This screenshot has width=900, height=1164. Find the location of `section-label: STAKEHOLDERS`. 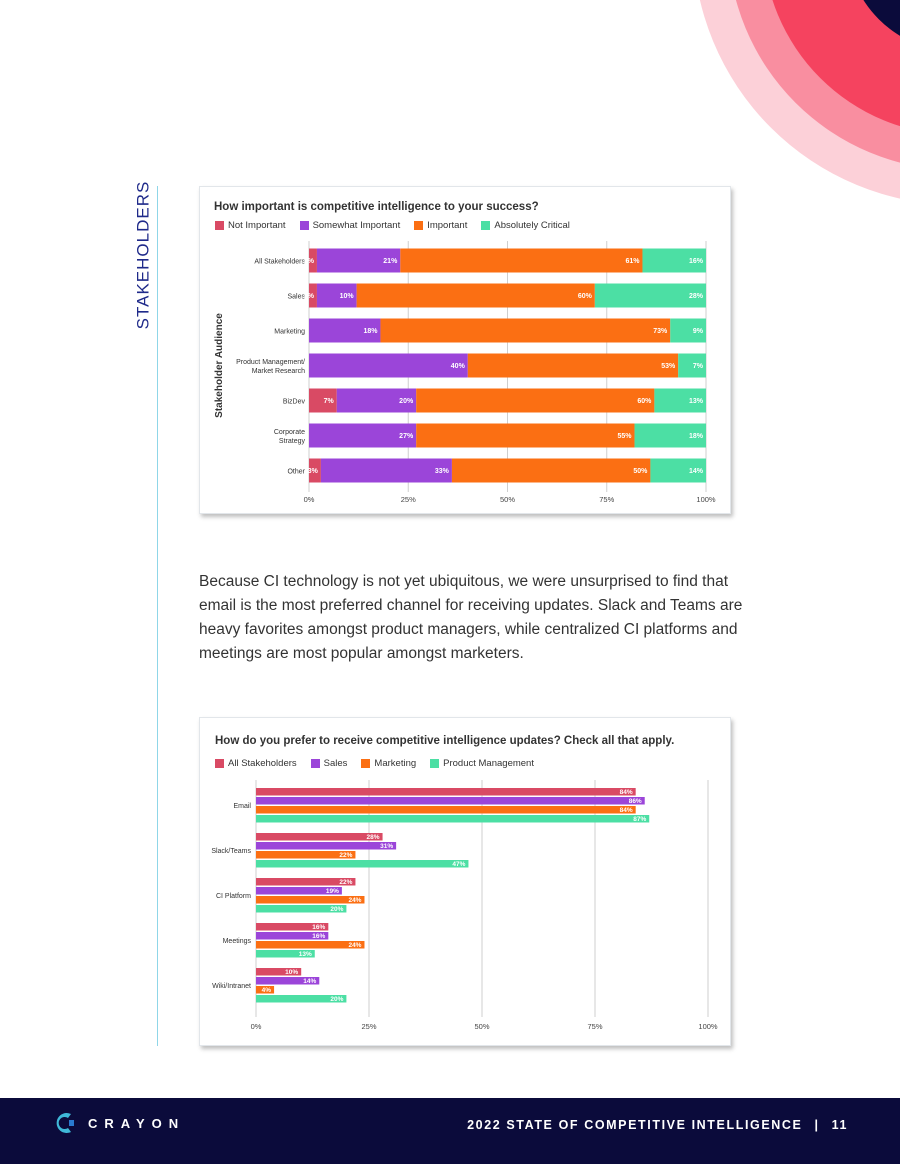

section-label: STAKEHOLDERS is located at coordinates (143, 255).